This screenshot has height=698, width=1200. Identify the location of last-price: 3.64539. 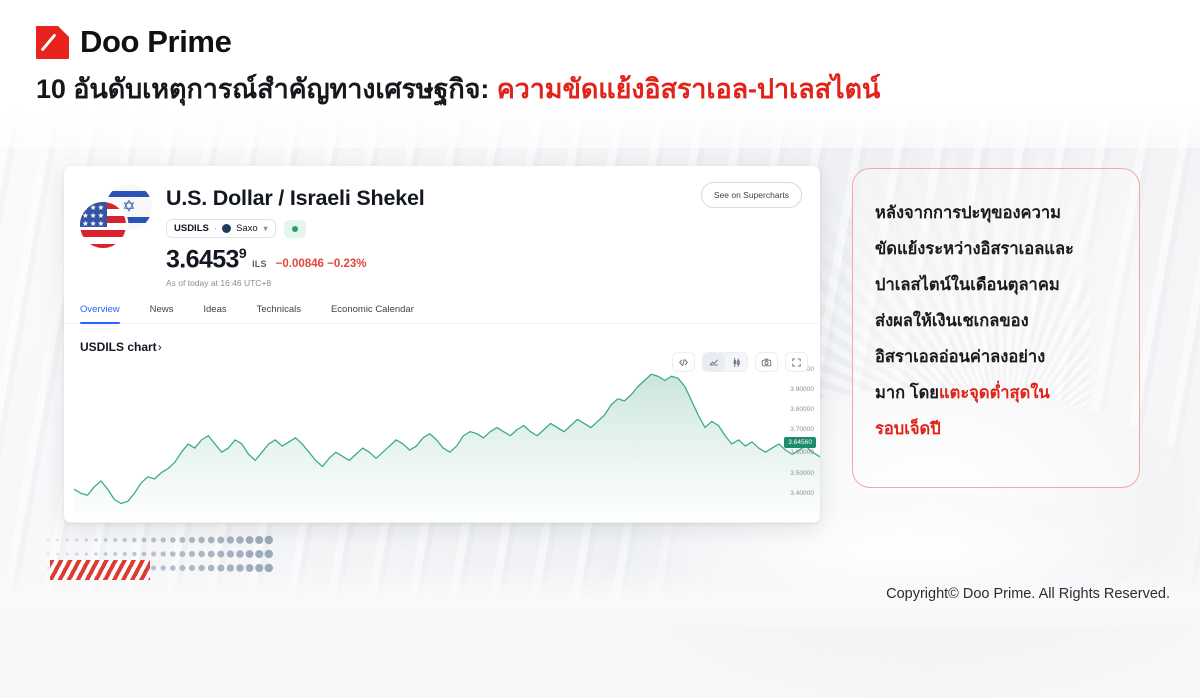
(206, 259).